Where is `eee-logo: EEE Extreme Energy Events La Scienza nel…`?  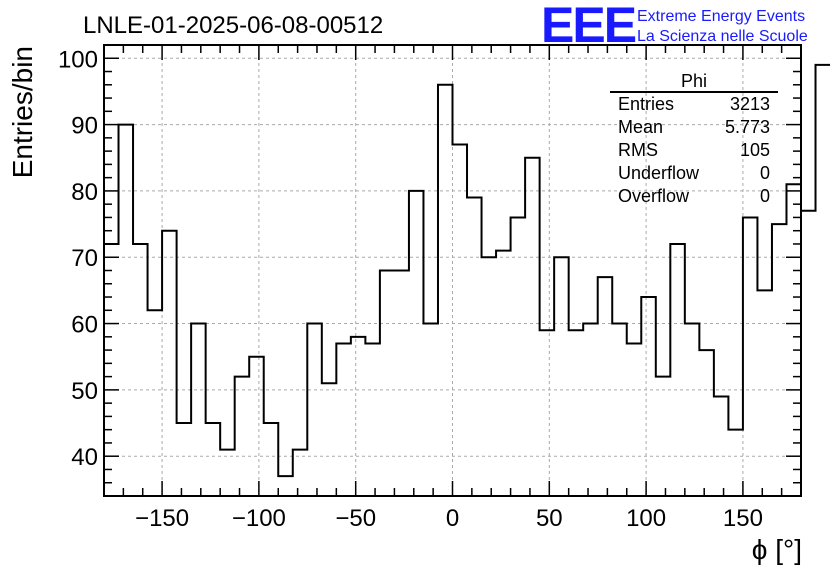 eee-logo: EEE Extreme Energy Events La Scienza nel… is located at coordinates (674, 26).